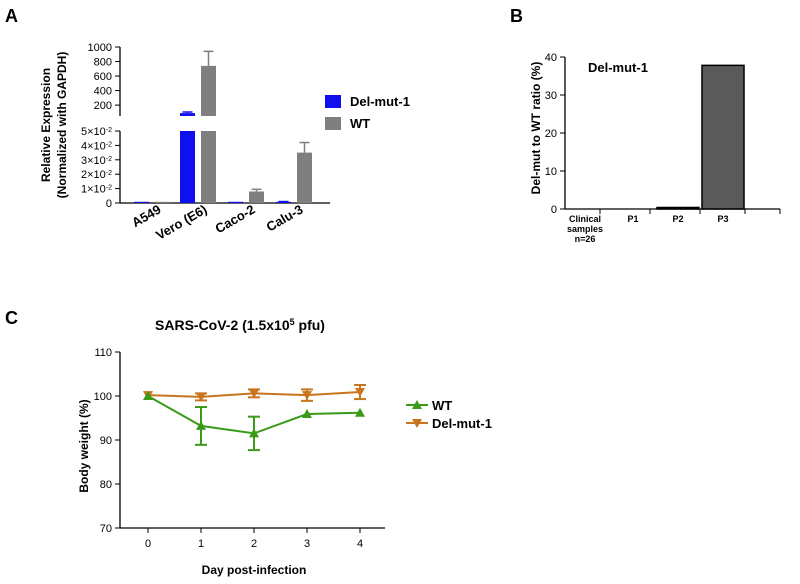  I want to click on panel-b-y-tick-label: 10, so click(551, 172).